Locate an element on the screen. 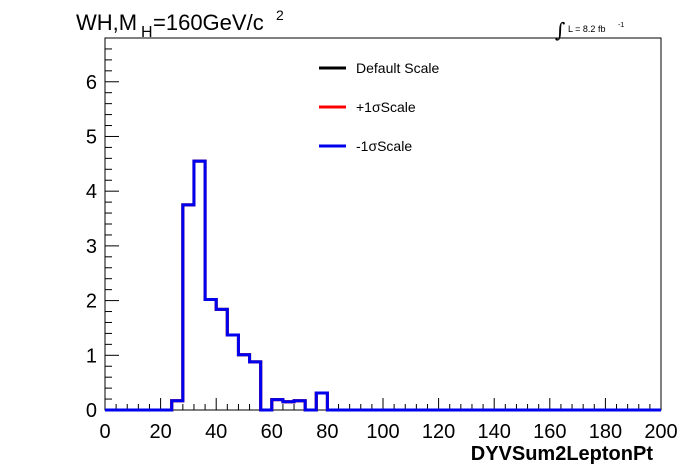 This screenshot has width=696, height=472. x-tick-label: 160 is located at coordinates (549, 432).